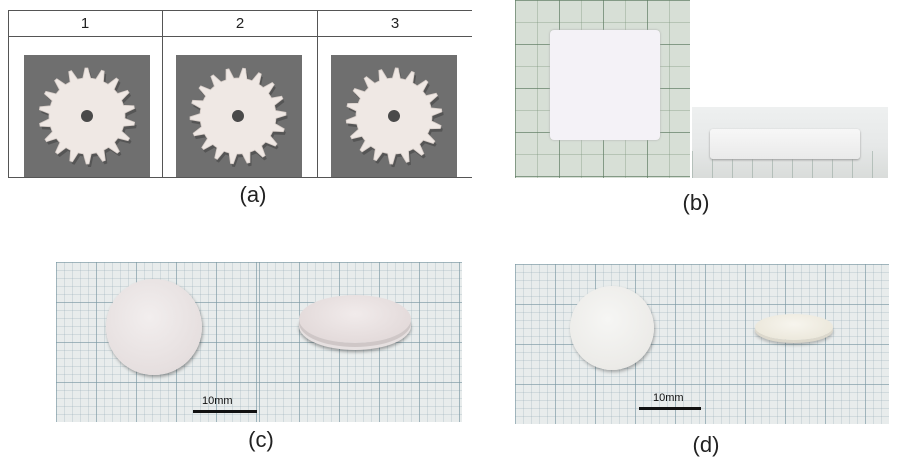  Describe the element at coordinates (240, 36) in the screenshot. I see `table-header-divider` at that location.